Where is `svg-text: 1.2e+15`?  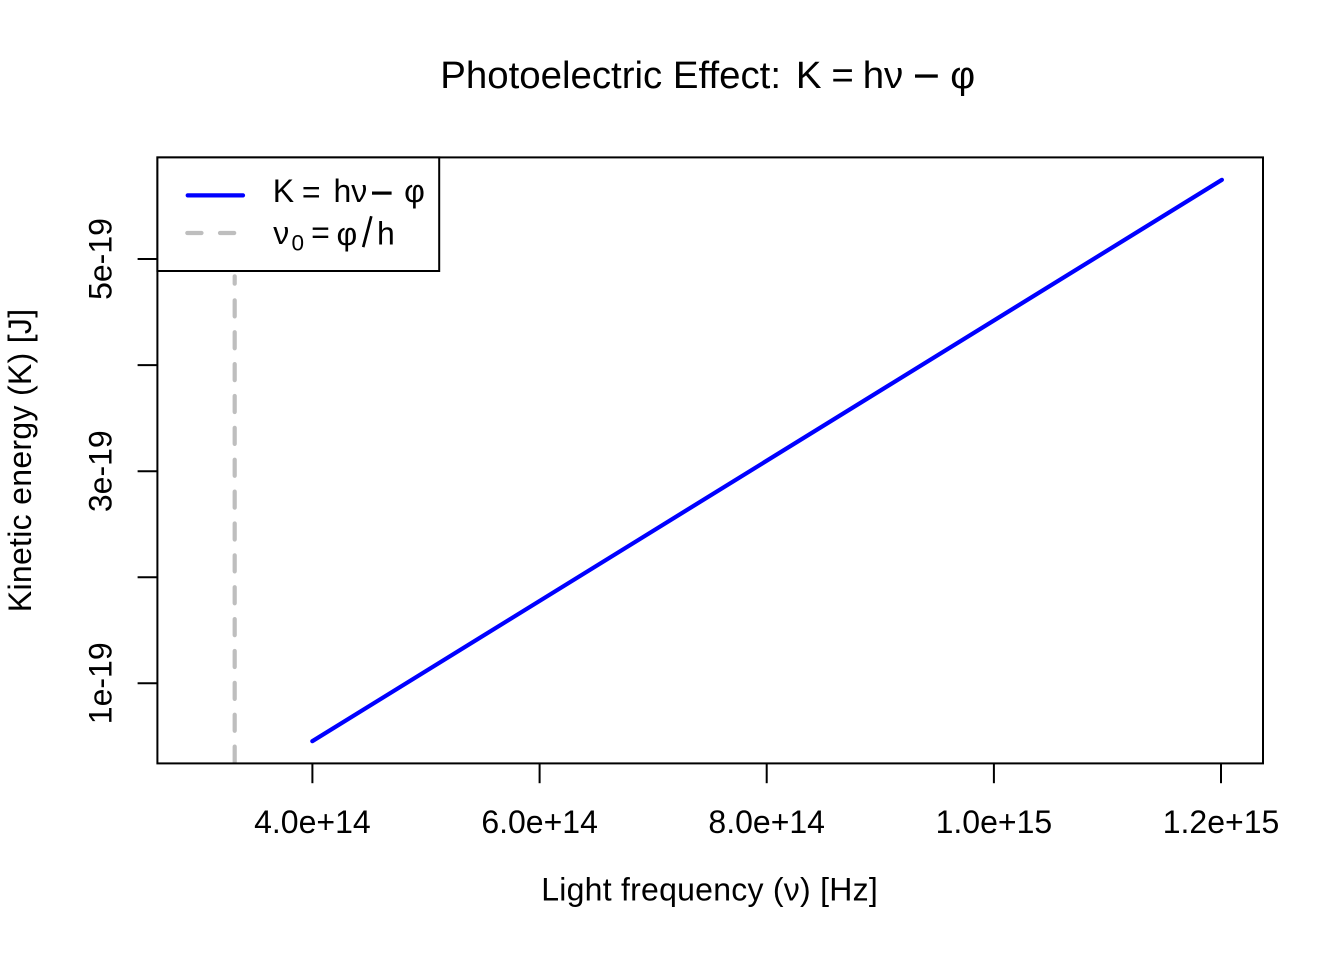 svg-text: 1.2e+15 is located at coordinates (1221, 822).